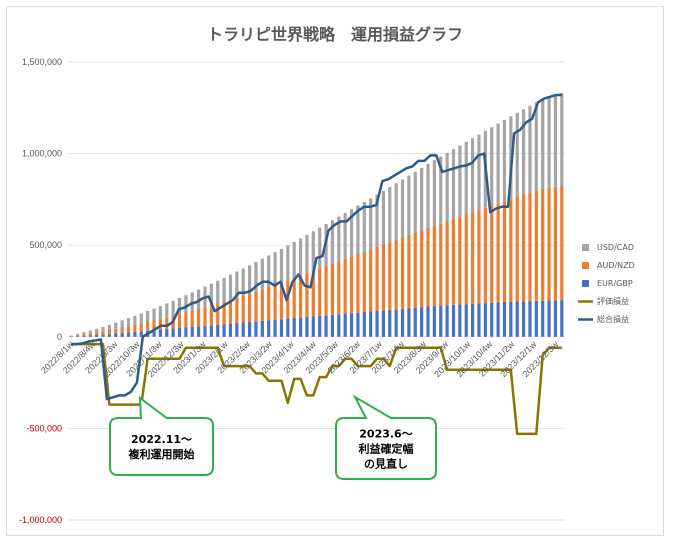 This screenshot has width=673, height=543. I want to click on legend-label: 総合損益, so click(613, 319).